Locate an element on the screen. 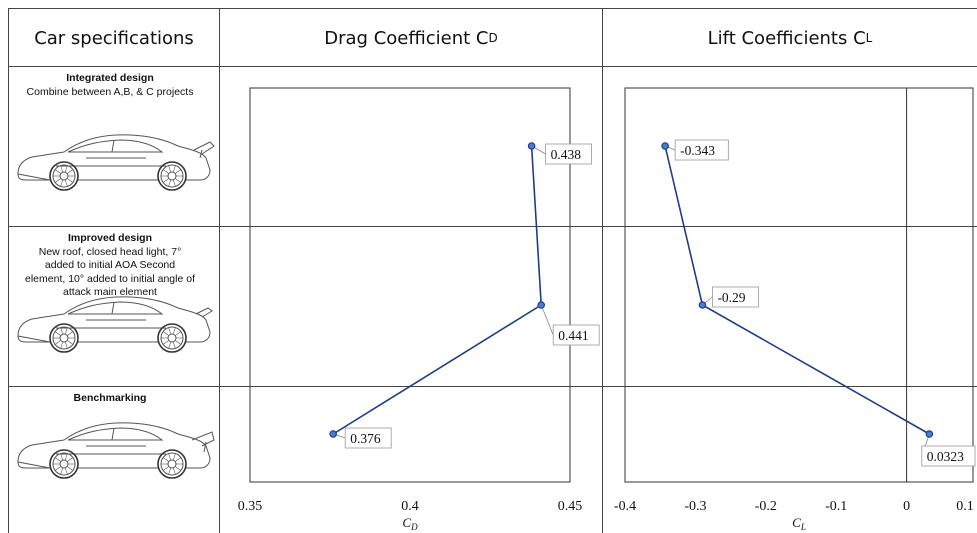 The image size is (977, 533). spec-title: Benchmarking is located at coordinates (110, 398).